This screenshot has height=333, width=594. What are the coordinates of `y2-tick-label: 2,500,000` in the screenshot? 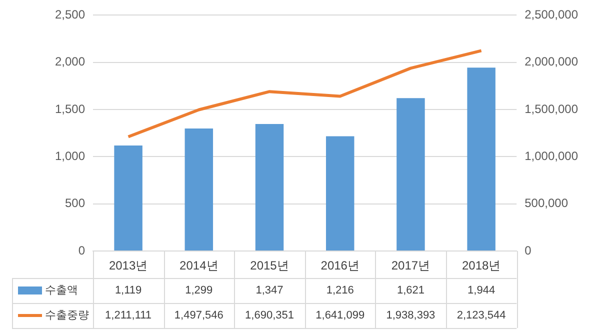 It's located at (551, 15).